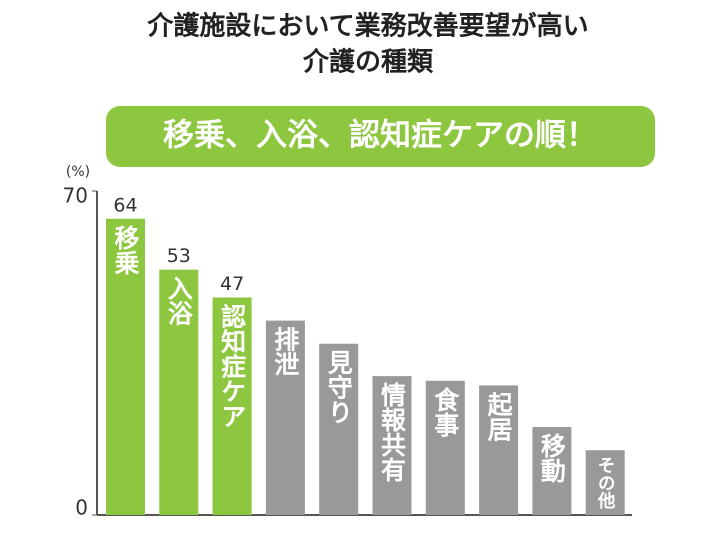 The height and width of the screenshot is (545, 726). What do you see at coordinates (338, 387) in the screenshot?
I see `x-tick-label: 見守り` at bounding box center [338, 387].